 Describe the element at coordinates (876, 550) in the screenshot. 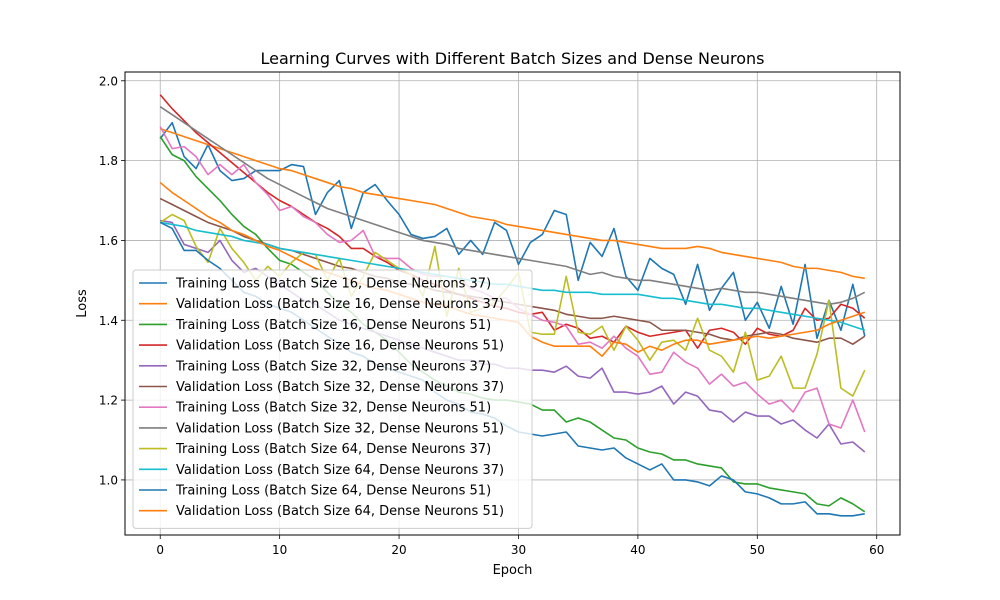

I see `x-tick-label: 60` at that location.